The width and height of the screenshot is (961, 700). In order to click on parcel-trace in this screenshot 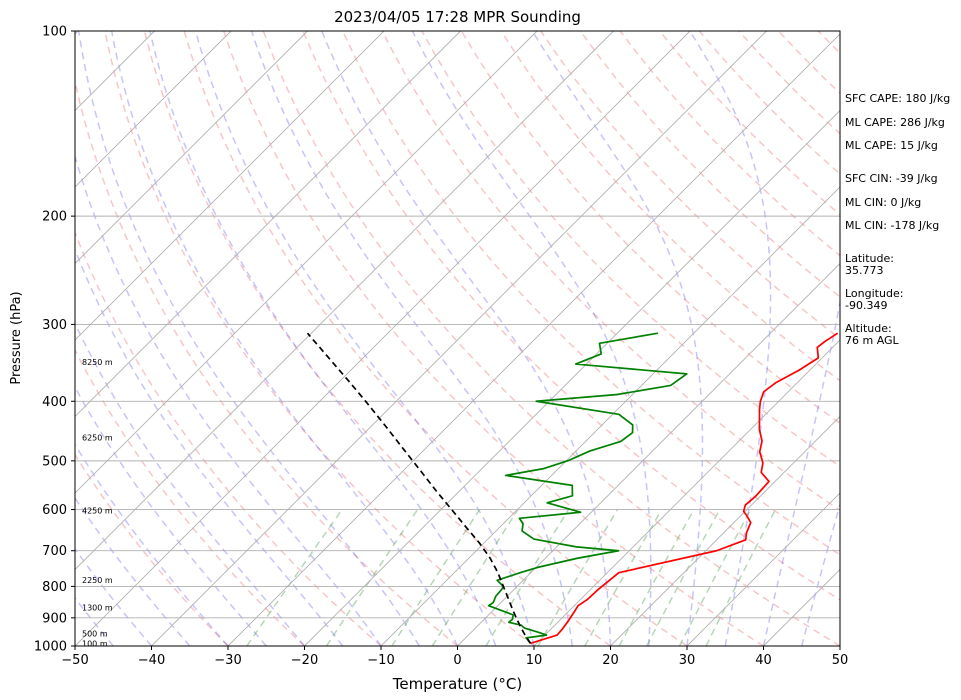, I will do `click(419, 488)`.